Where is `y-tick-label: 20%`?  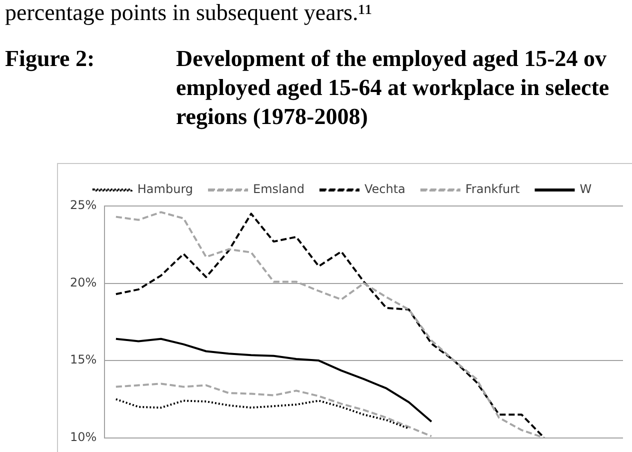
y-tick-label: 20% is located at coordinates (83, 282).